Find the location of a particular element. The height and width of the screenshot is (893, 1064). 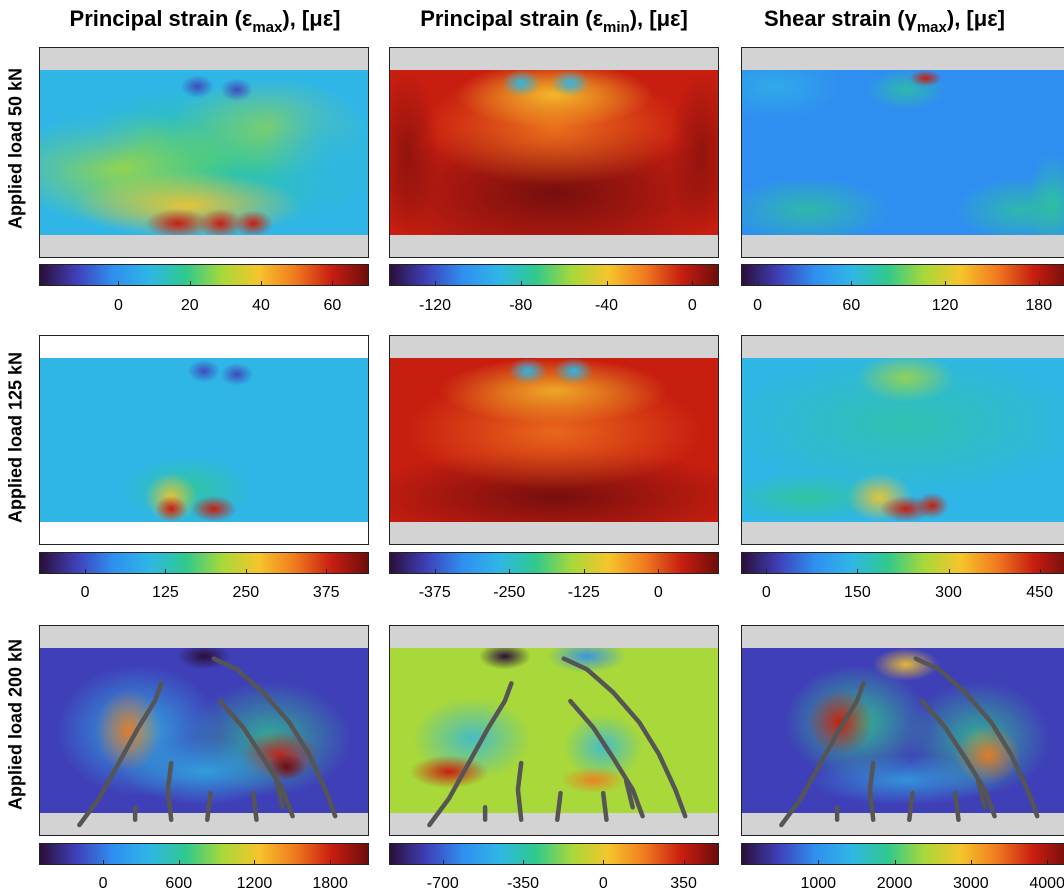

column-title-subscript: max is located at coordinates (267, 27).